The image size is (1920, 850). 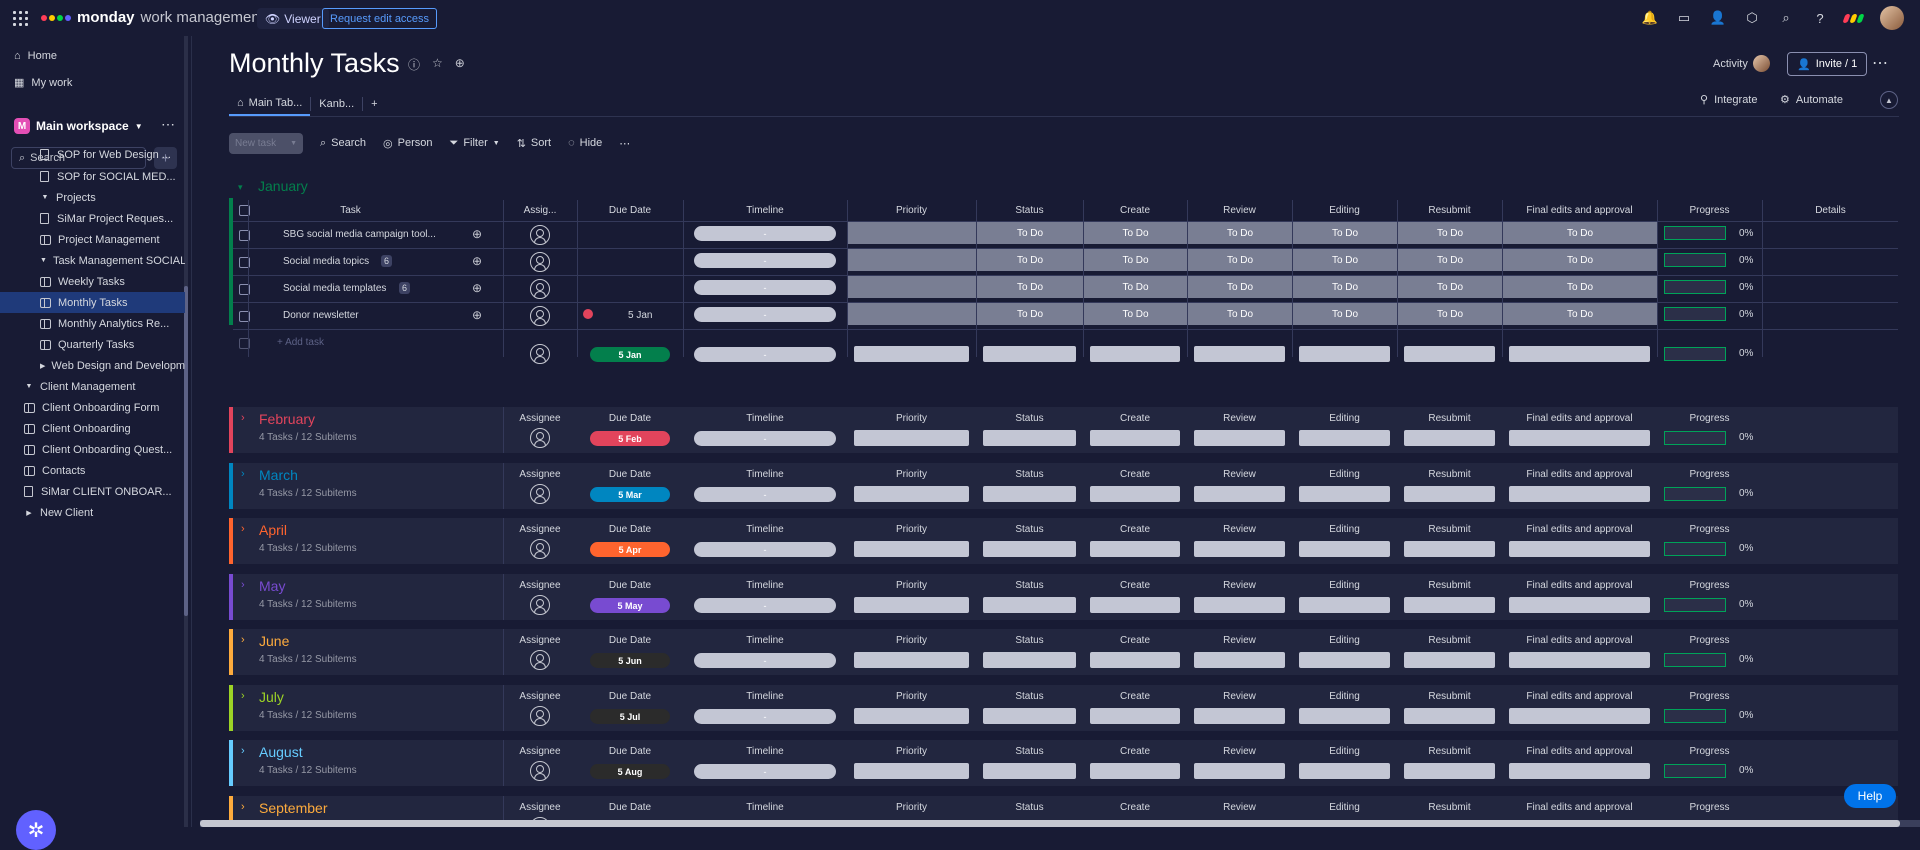 I want to click on group-title: March, so click(x=278, y=475).